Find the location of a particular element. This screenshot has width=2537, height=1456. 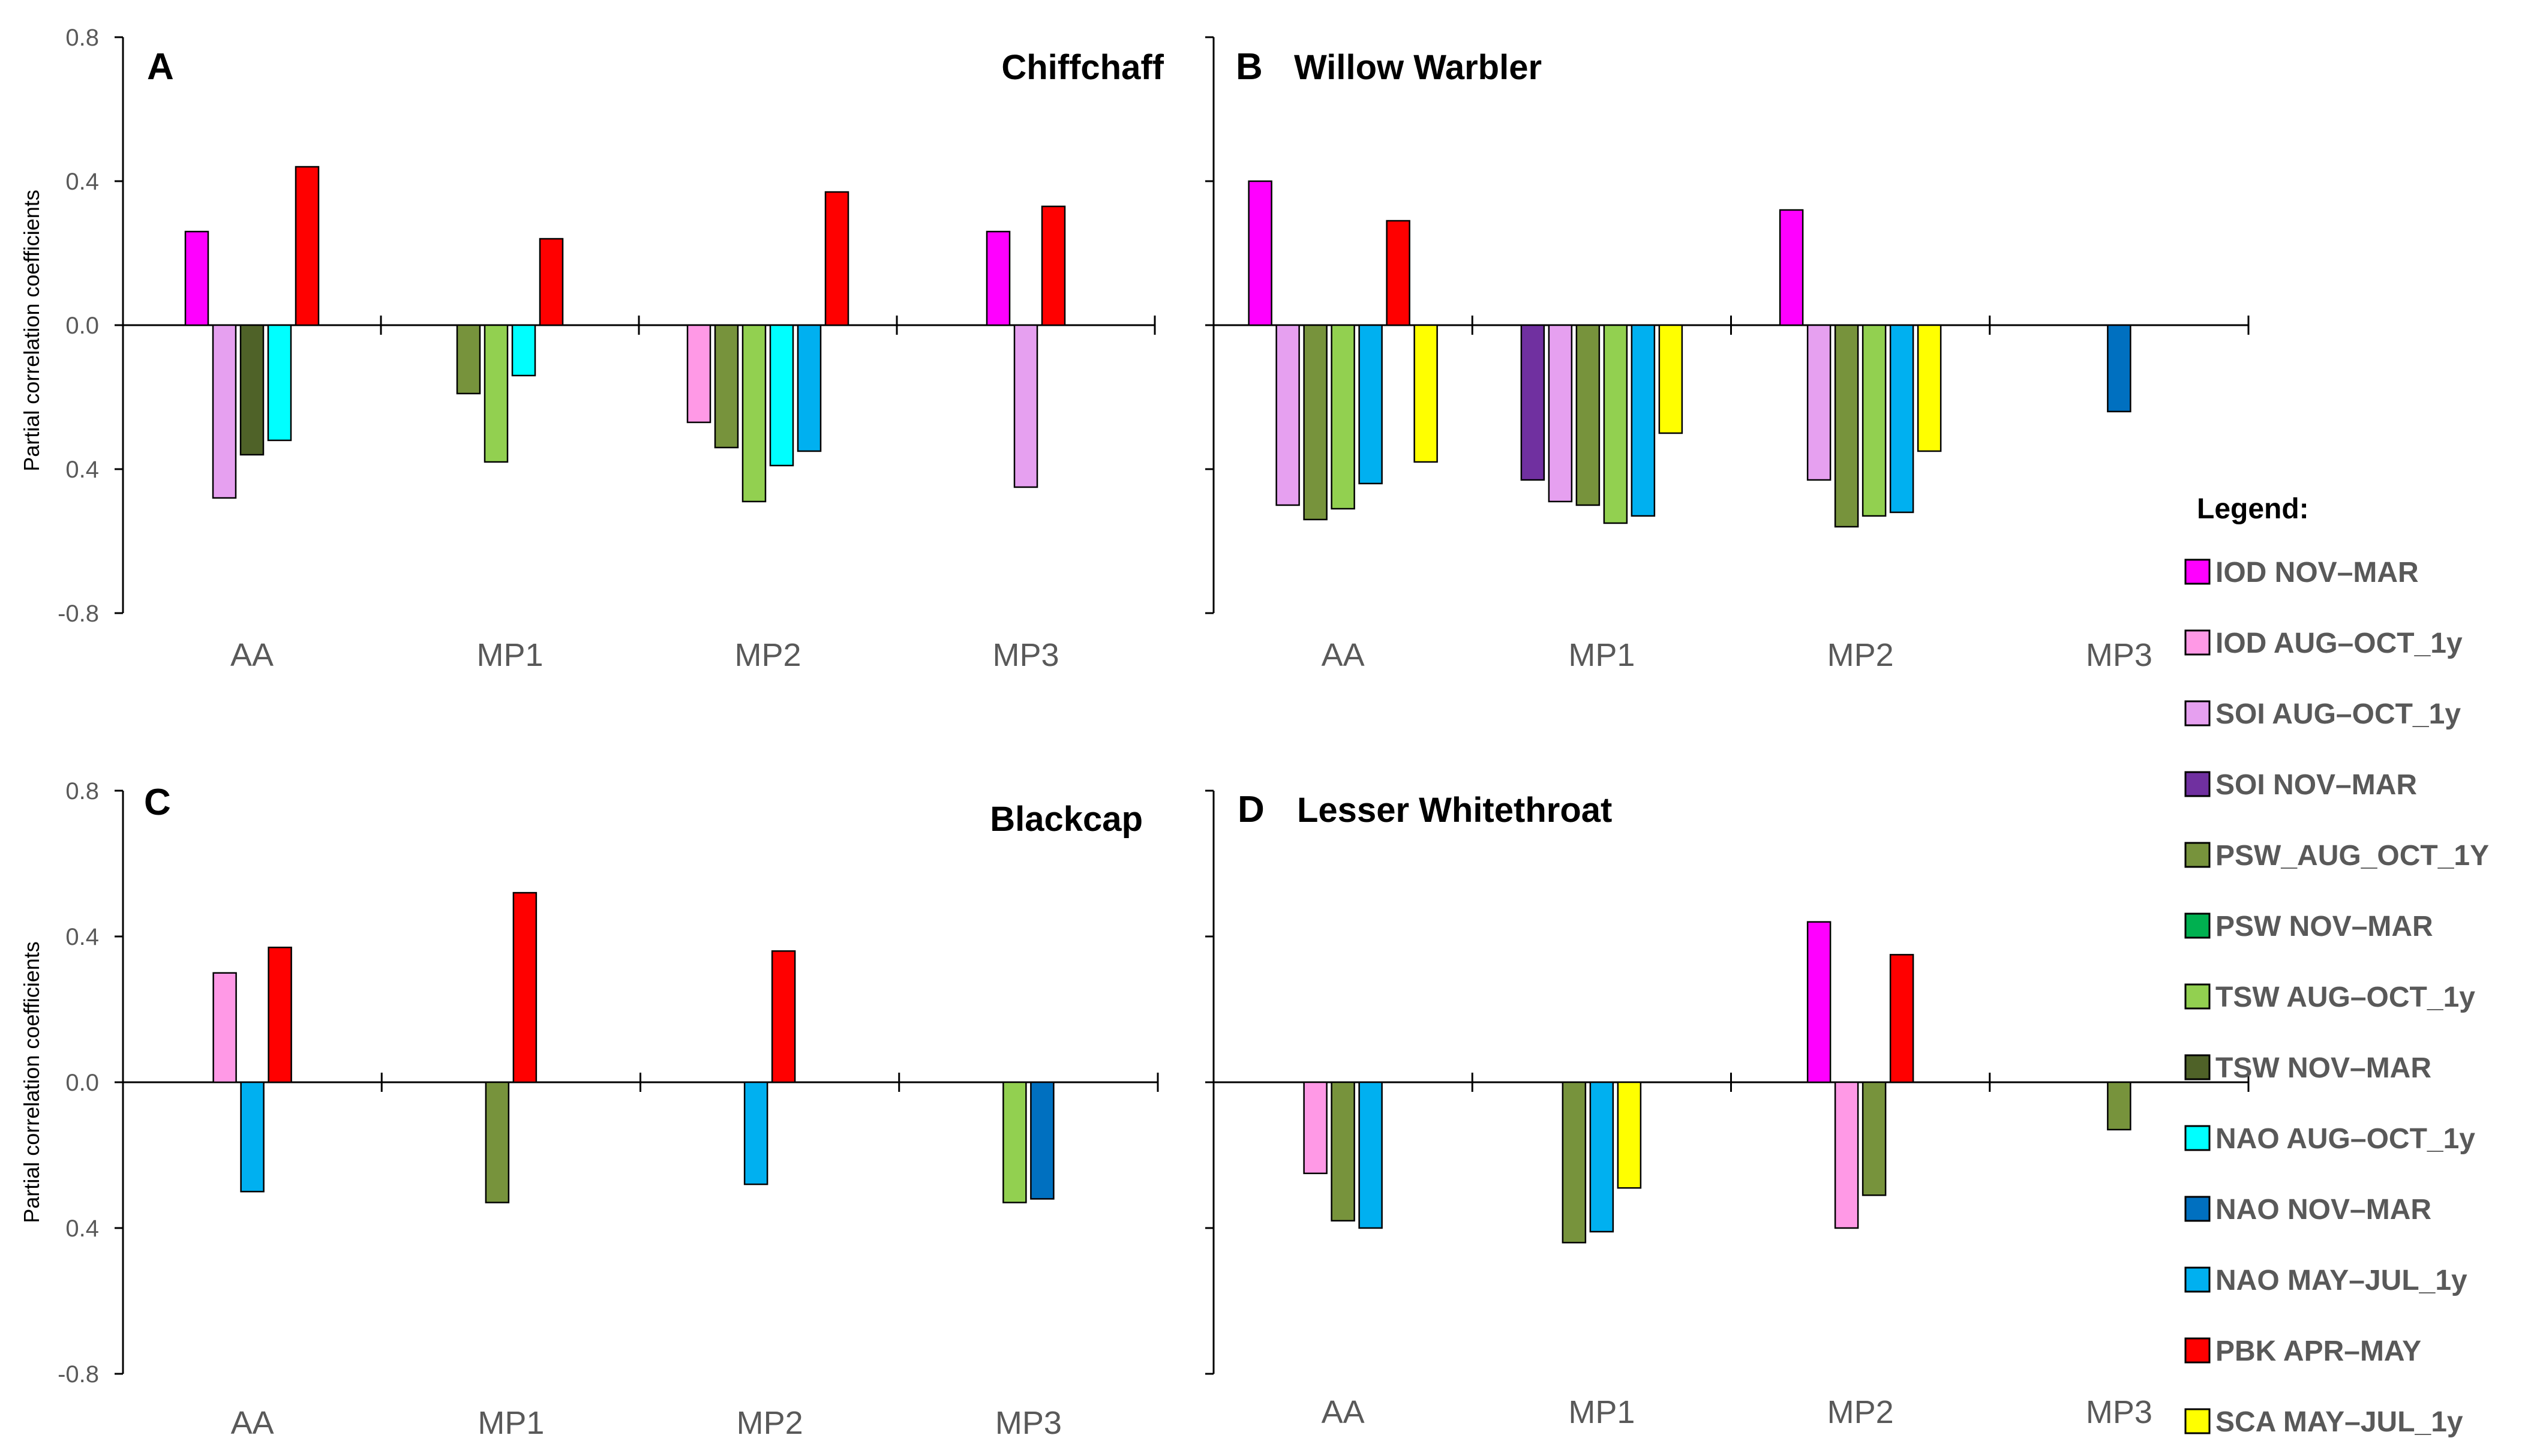

legend-item: SOI AUG–OCT_1y is located at coordinates (2322, 714).